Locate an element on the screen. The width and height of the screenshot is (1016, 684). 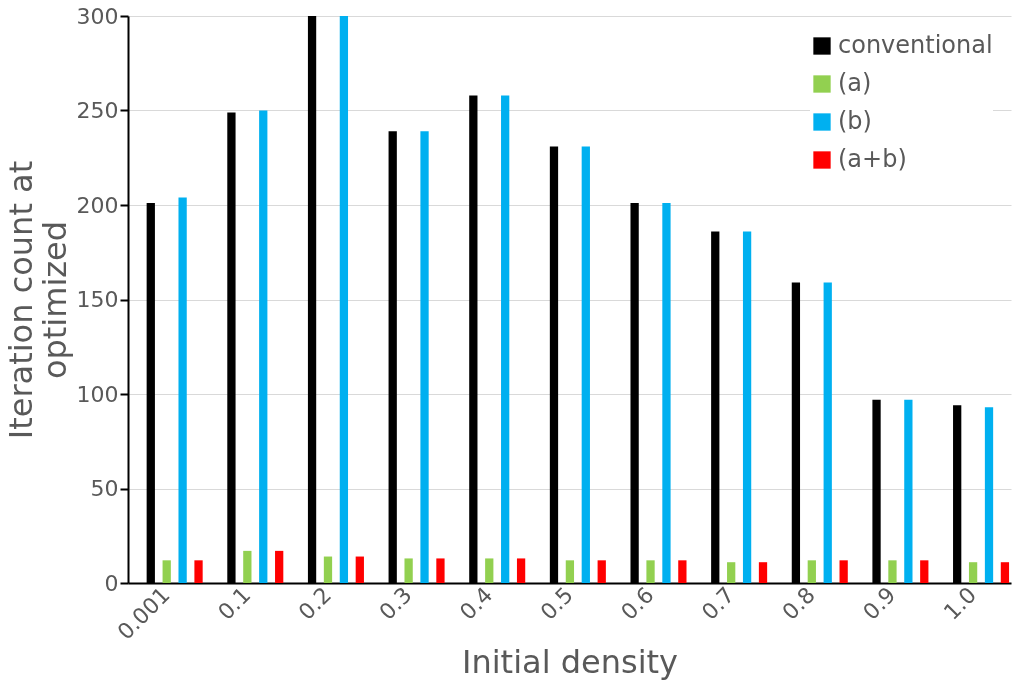
x-axis-title: Initial density is located at coordinates (570, 661).